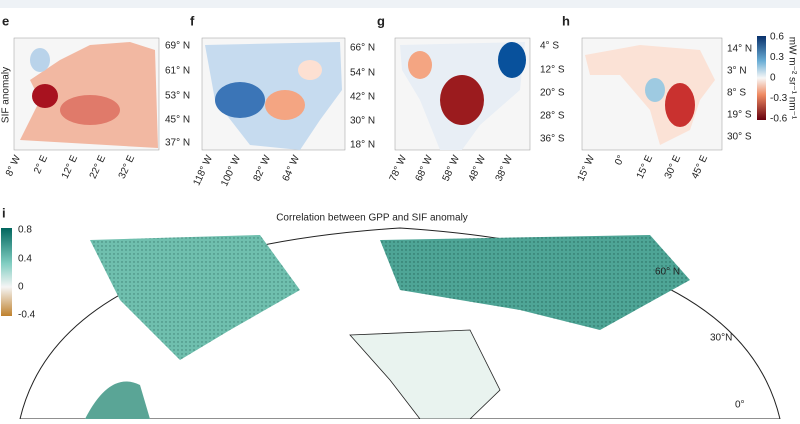 The width and height of the screenshot is (800, 424). I want to click on lat-tick-label: 66° N, so click(362, 48).